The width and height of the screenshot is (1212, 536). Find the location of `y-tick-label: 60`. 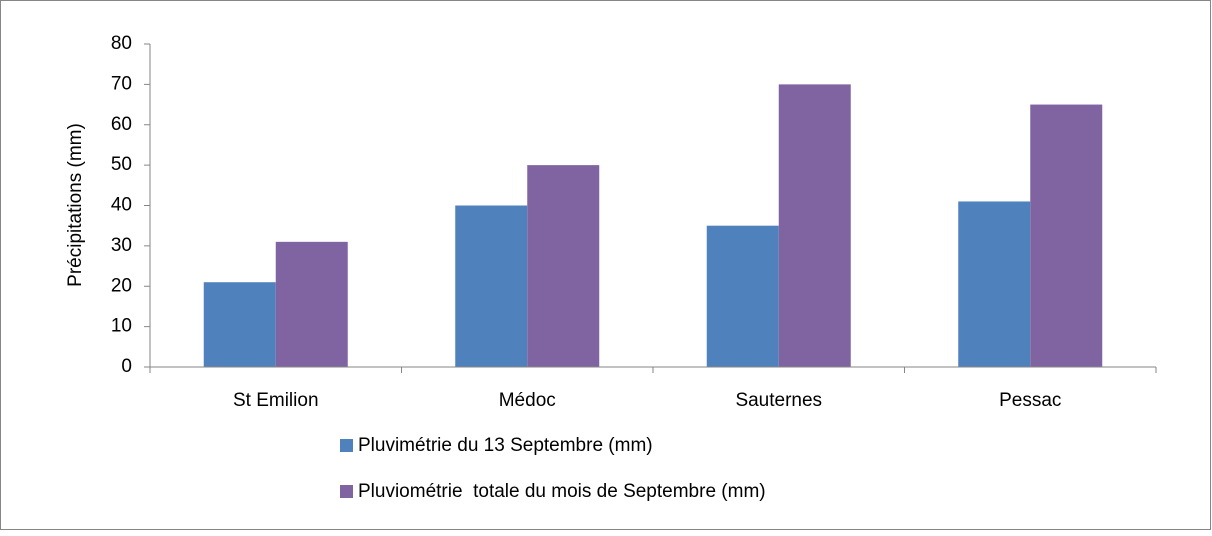

y-tick-label: 60 is located at coordinates (121, 124).